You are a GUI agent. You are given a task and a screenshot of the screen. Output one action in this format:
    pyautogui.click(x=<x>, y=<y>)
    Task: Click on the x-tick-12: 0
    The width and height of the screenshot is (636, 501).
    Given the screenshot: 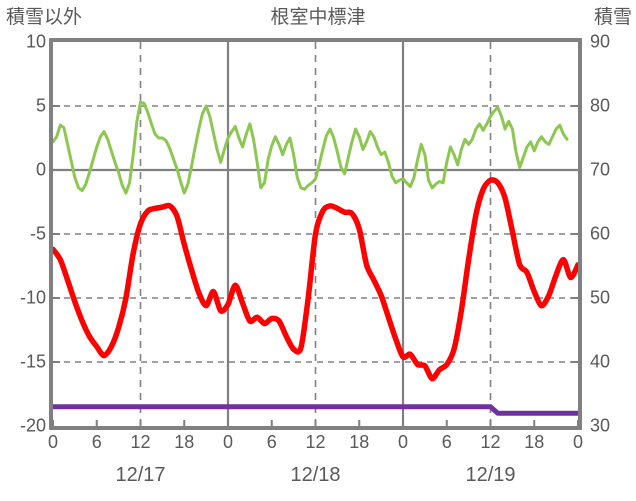 What is the action you would take?
    pyautogui.click(x=578, y=442)
    